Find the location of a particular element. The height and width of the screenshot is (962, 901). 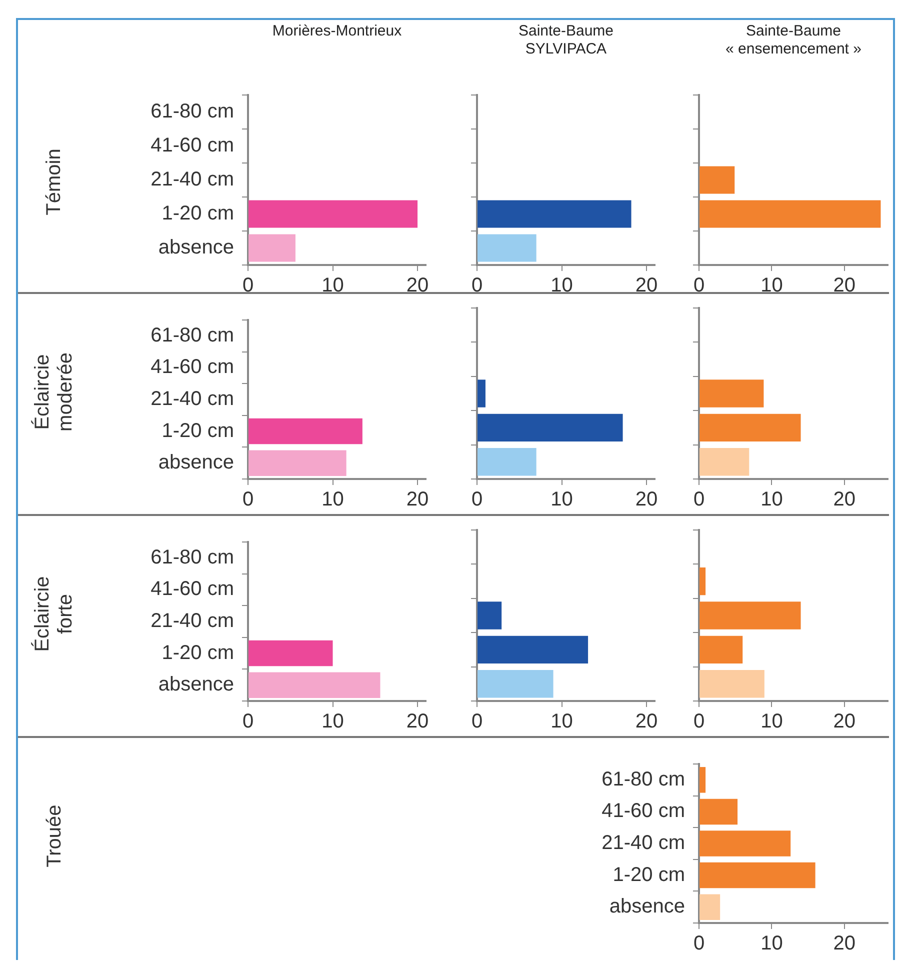

y-axis-title: Éclaircie forte is located at coordinates (54, 614).